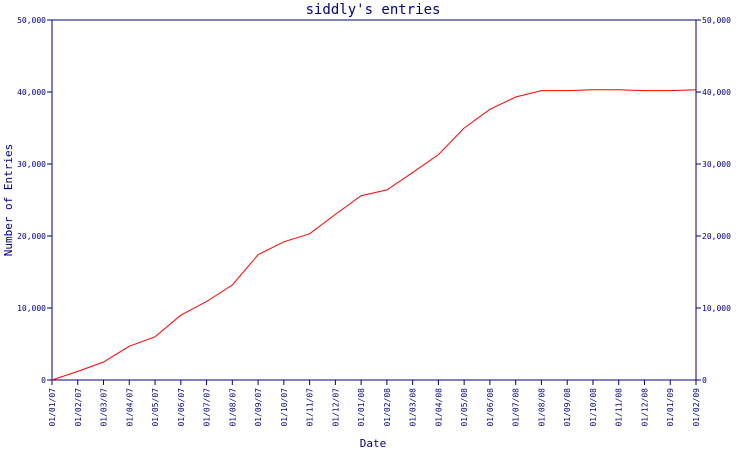  I want to click on x-tick-label: 01/01/08, so click(361, 407).